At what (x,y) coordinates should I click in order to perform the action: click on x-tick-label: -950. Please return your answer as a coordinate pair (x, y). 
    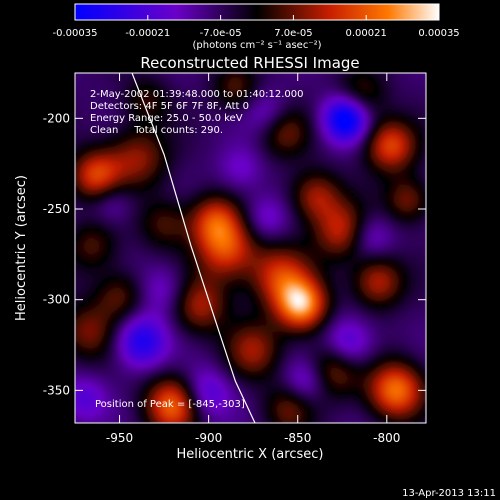
    Looking at the image, I should click on (119, 438).